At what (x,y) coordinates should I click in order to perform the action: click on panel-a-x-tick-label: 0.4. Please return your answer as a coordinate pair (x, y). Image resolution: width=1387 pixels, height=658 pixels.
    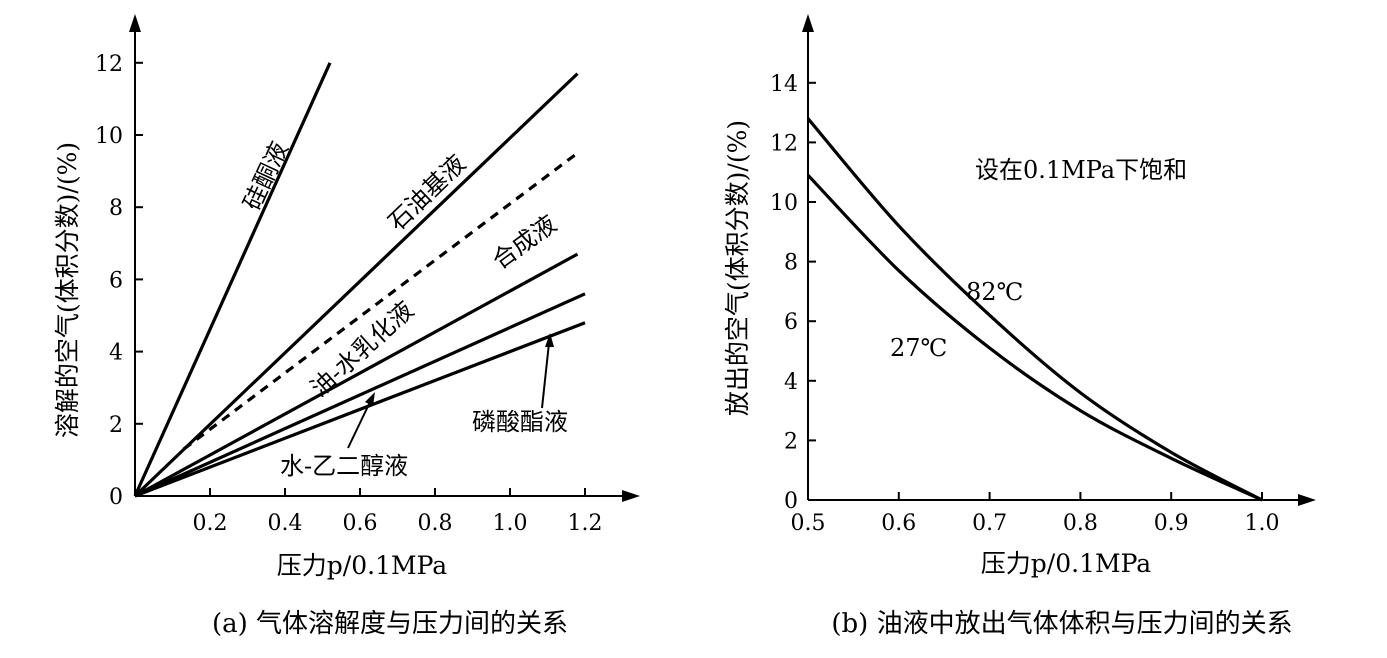
    Looking at the image, I should click on (285, 523).